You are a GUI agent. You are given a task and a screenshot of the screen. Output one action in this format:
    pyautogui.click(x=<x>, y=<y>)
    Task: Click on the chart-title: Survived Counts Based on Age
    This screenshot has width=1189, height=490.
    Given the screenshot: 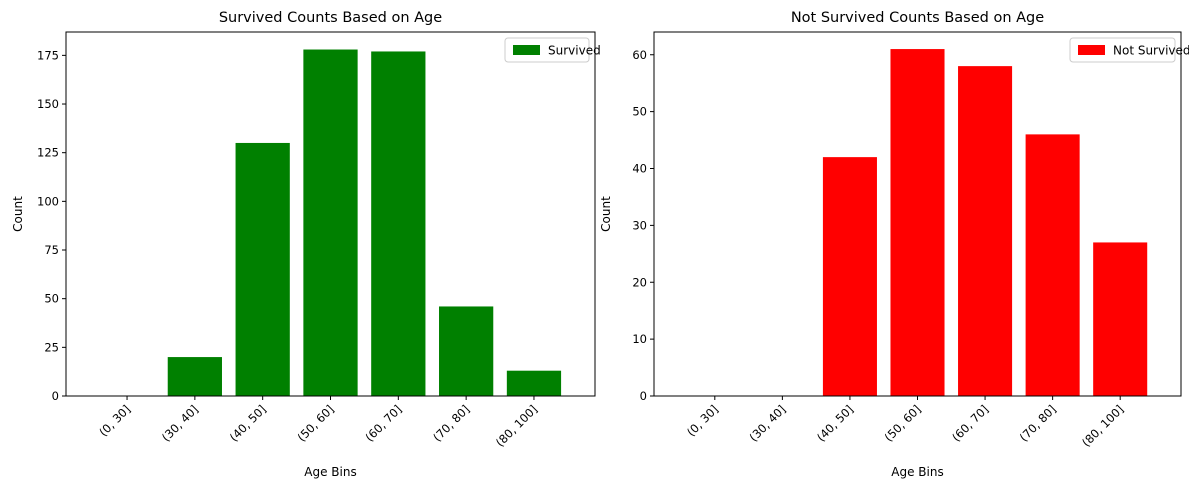 What is the action you would take?
    pyautogui.click(x=330, y=18)
    